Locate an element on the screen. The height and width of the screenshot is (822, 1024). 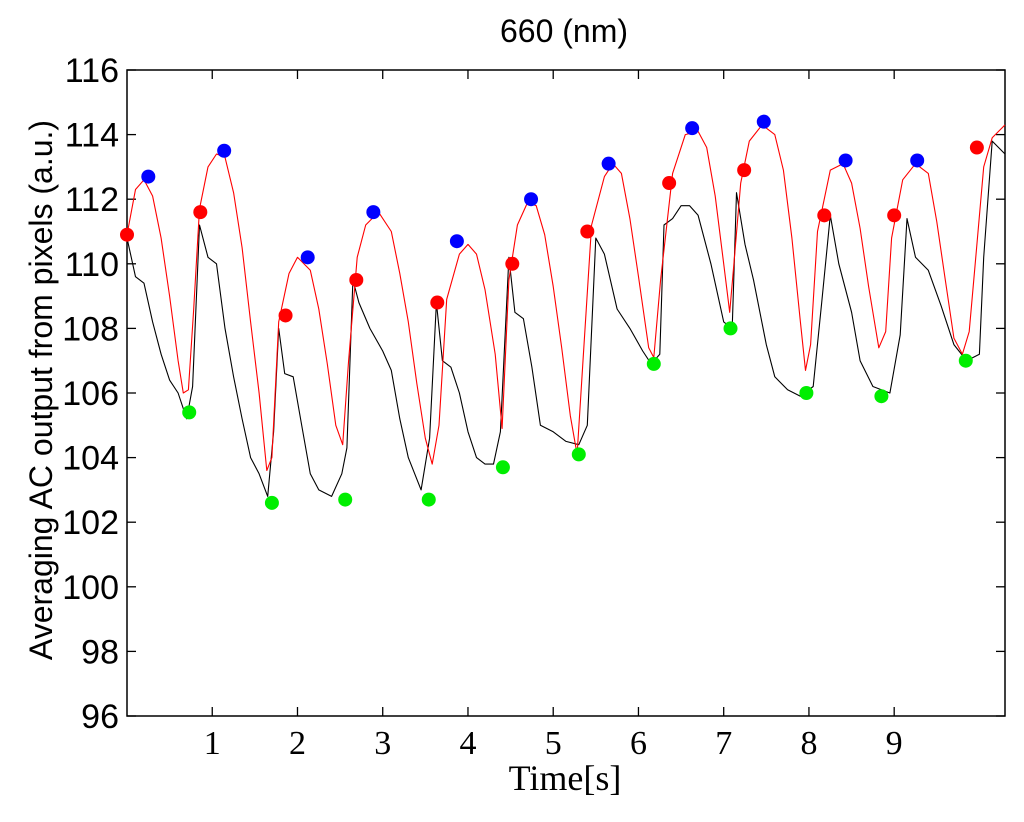
y-tick-label: 108 is located at coordinates (90, 329).